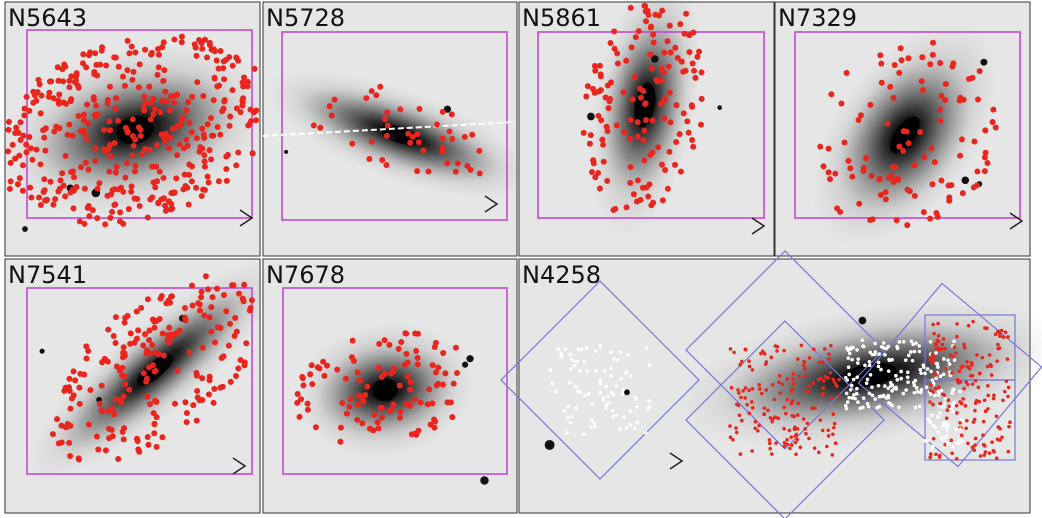 This screenshot has width=1042, height=518. What do you see at coordinates (949, 375) in the screenshot?
I see `footprint` at bounding box center [949, 375].